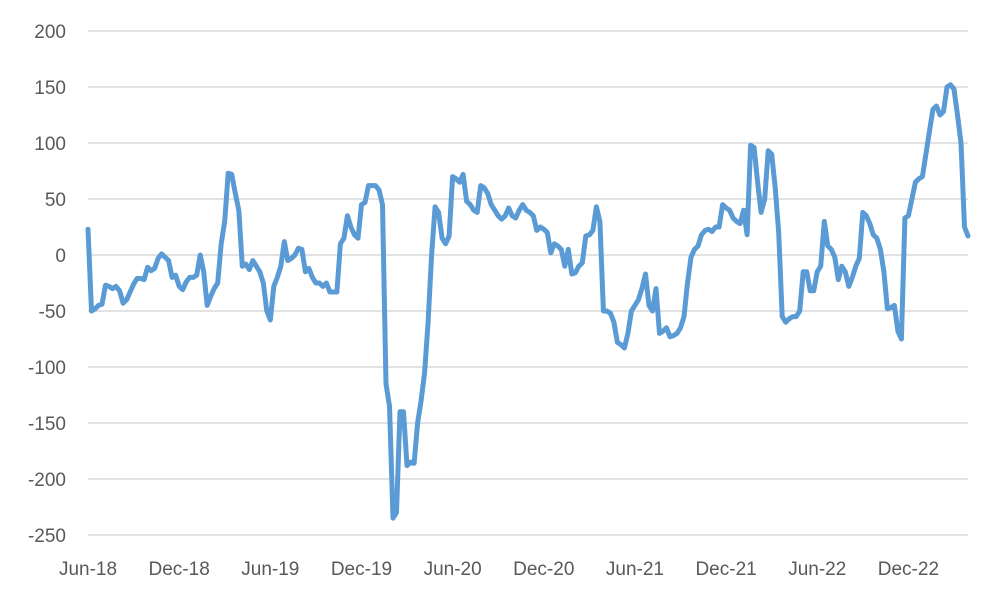 This screenshot has width=1000, height=600. What do you see at coordinates (270, 569) in the screenshot?
I see `x-tick-label: Jun-19` at bounding box center [270, 569].